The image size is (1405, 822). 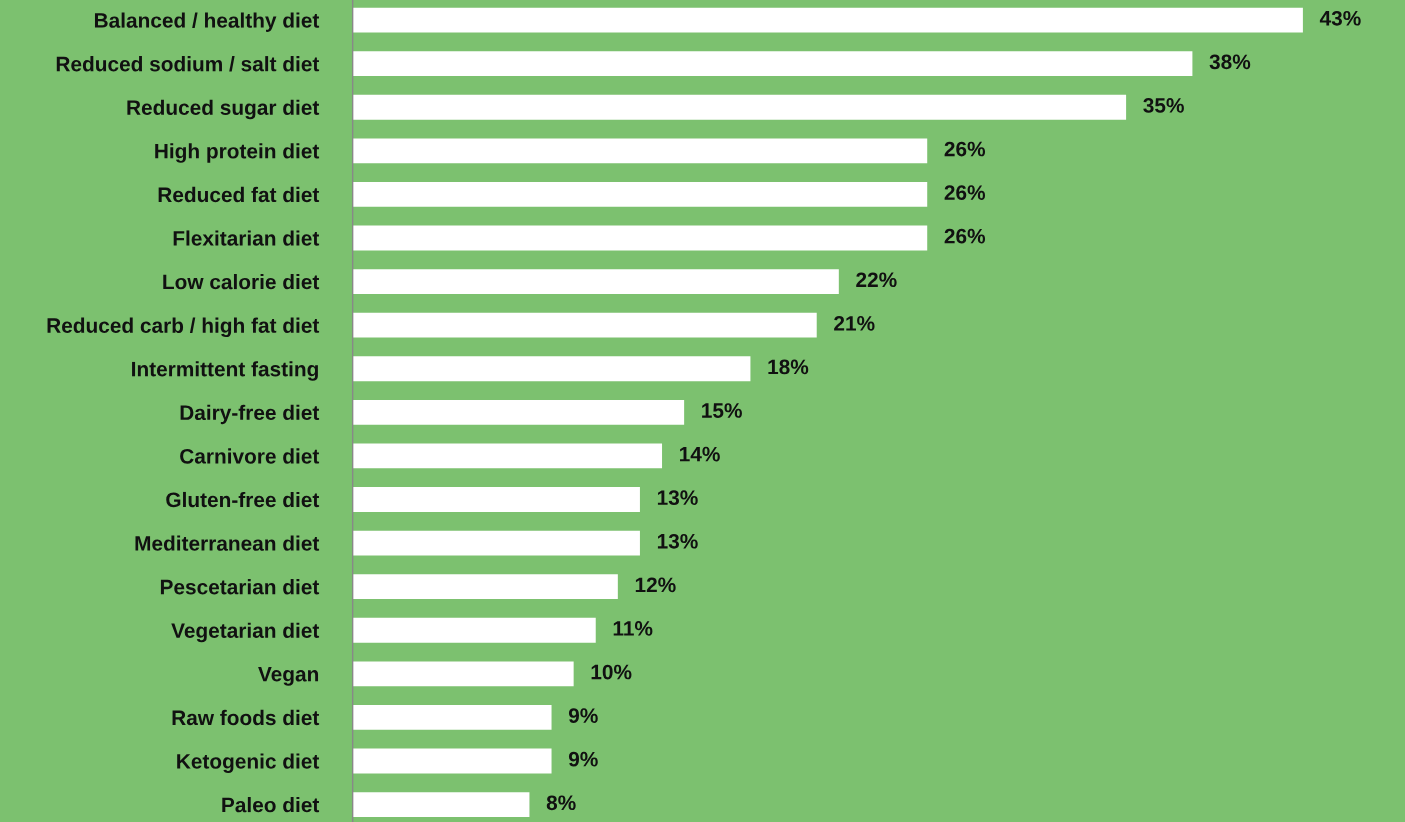 I want to click on y-tick-label: Reduced carb / high fat diet, so click(x=183, y=327).